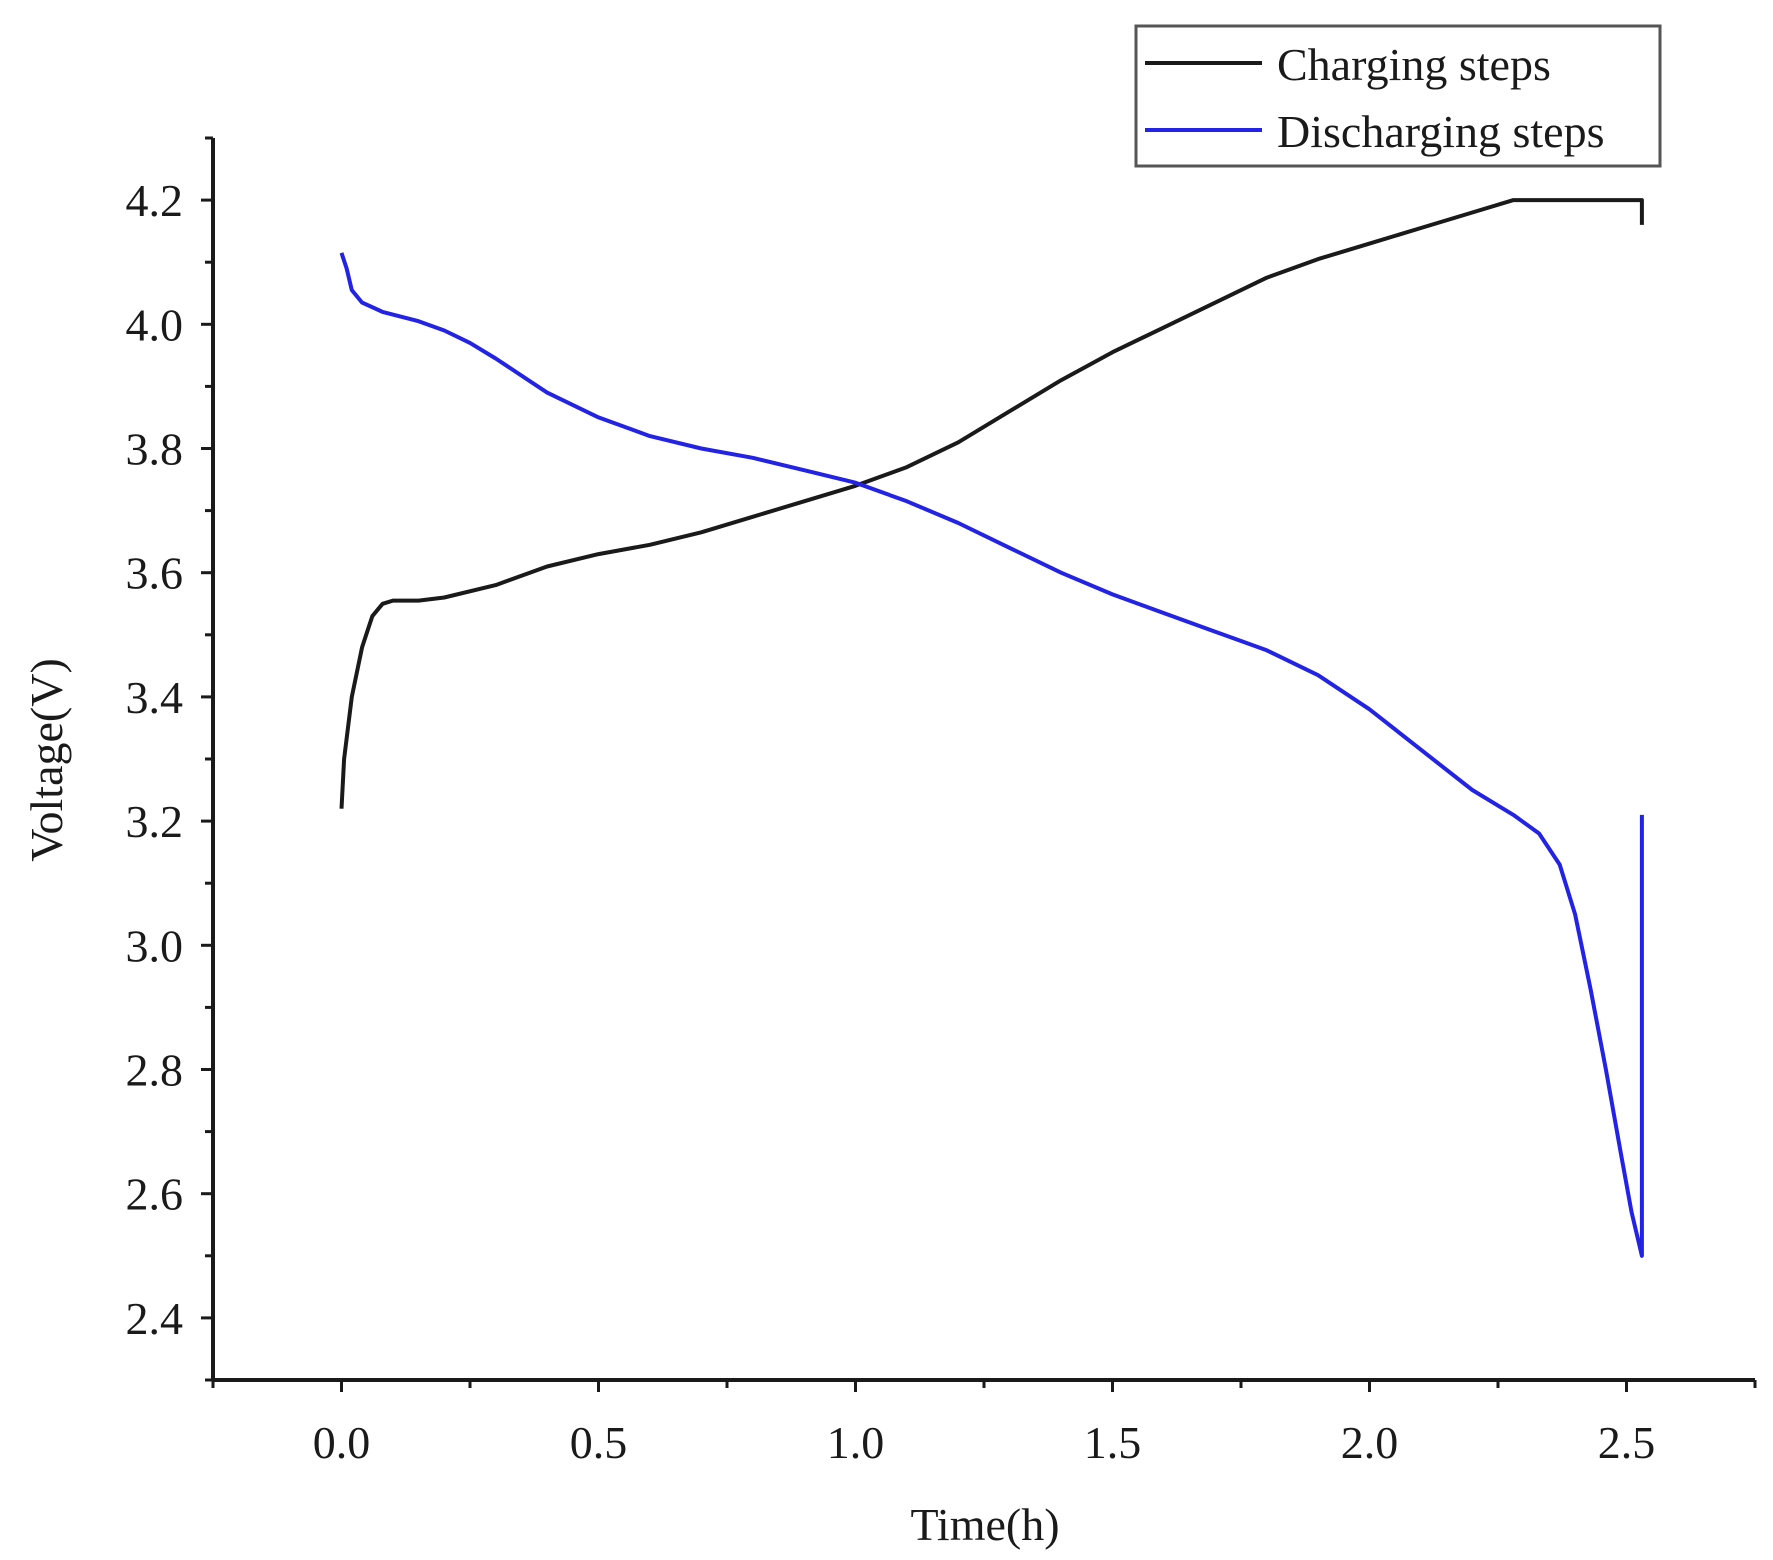 The height and width of the screenshot is (1560, 1773). I want to click on y-tick-label: 3.2, so click(155, 821).